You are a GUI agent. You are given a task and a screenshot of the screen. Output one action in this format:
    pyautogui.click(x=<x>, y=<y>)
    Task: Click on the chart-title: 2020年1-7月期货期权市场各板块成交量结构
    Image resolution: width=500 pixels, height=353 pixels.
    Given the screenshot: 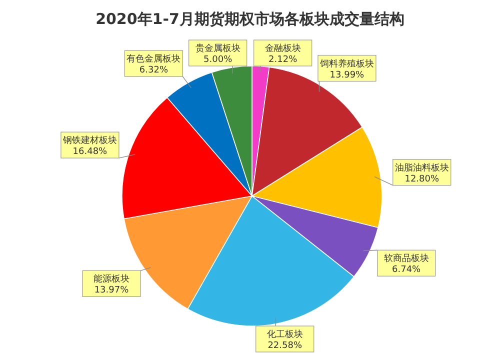 What is the action you would take?
    pyautogui.click(x=250, y=19)
    